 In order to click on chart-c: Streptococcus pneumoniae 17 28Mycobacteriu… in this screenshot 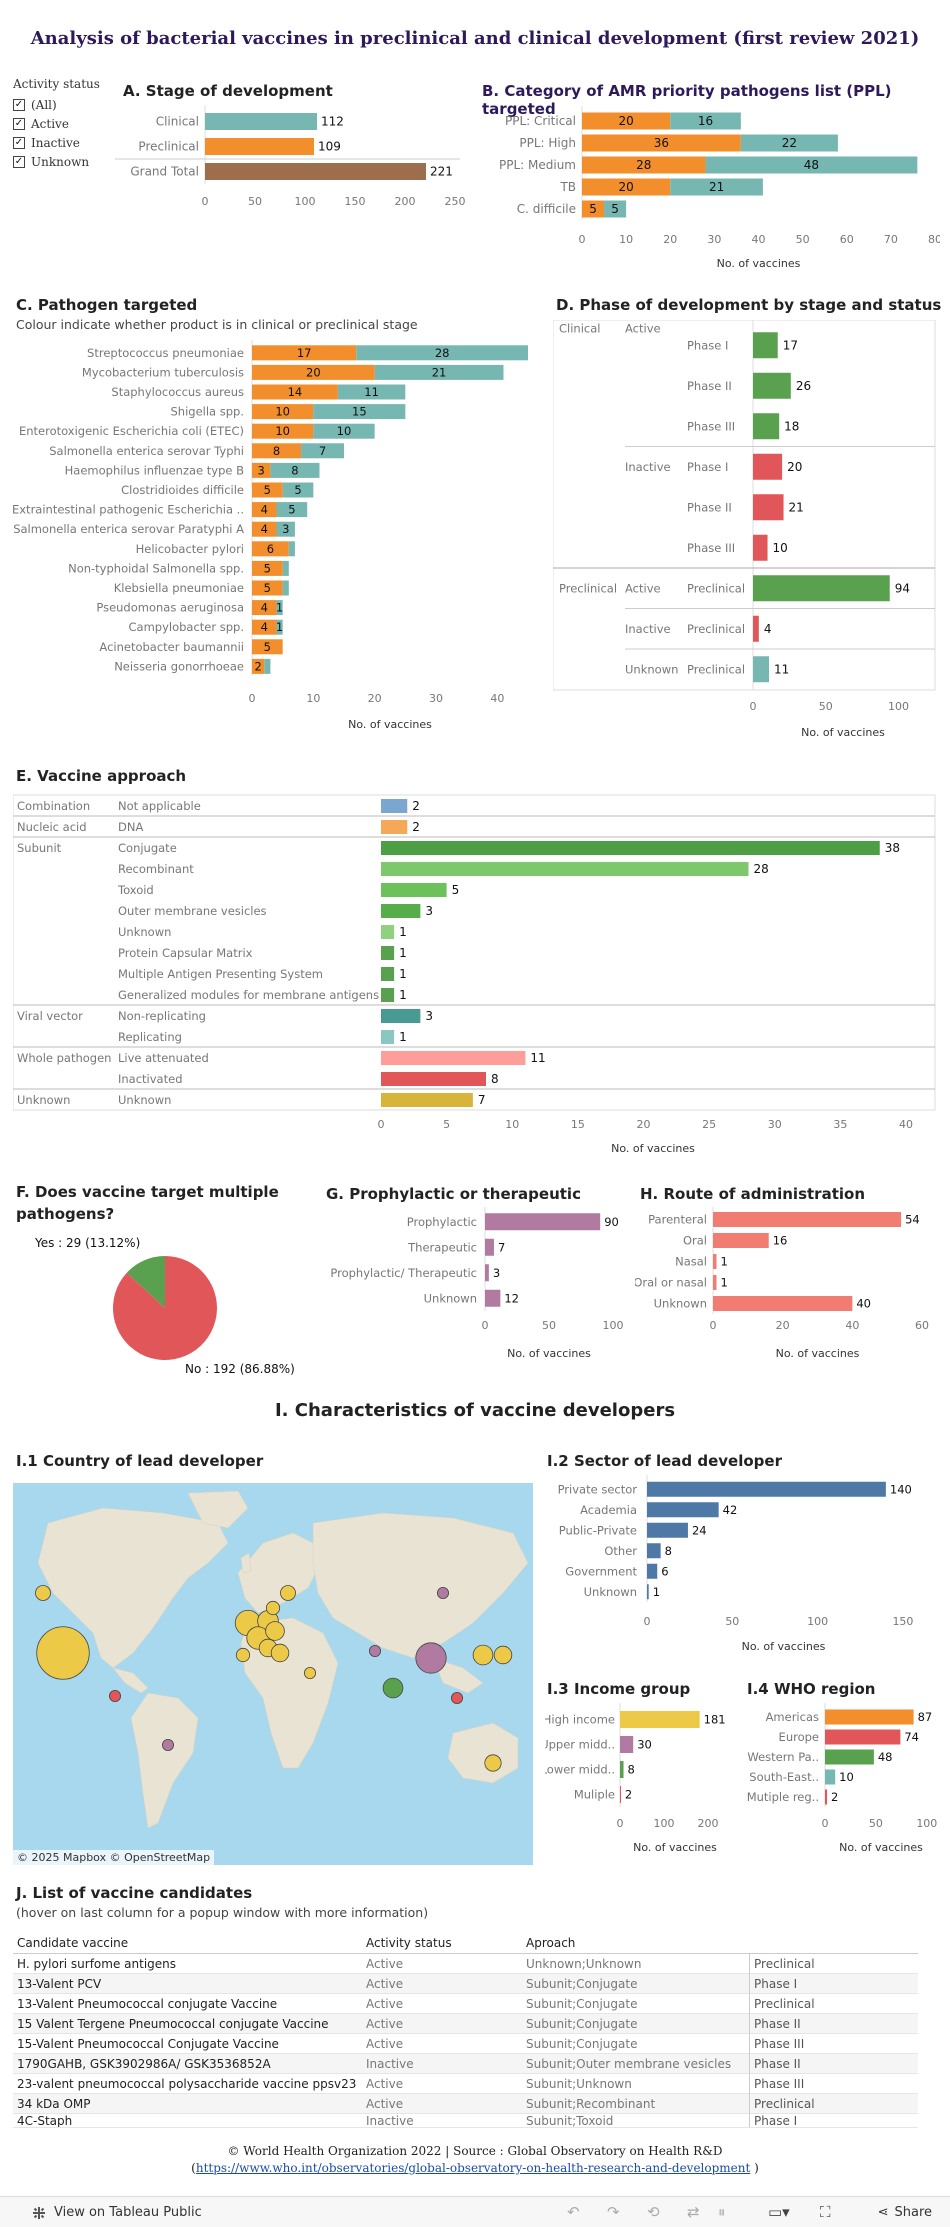, I will do `click(270, 535)`.